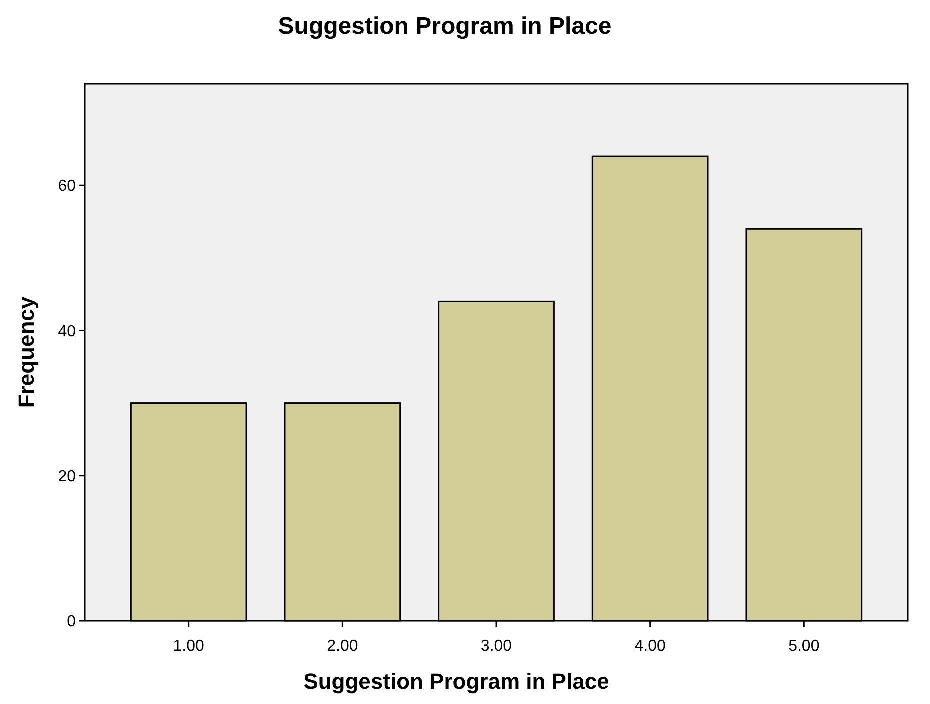  Describe the element at coordinates (71, 622) in the screenshot. I see `y-tick-label: 0` at that location.